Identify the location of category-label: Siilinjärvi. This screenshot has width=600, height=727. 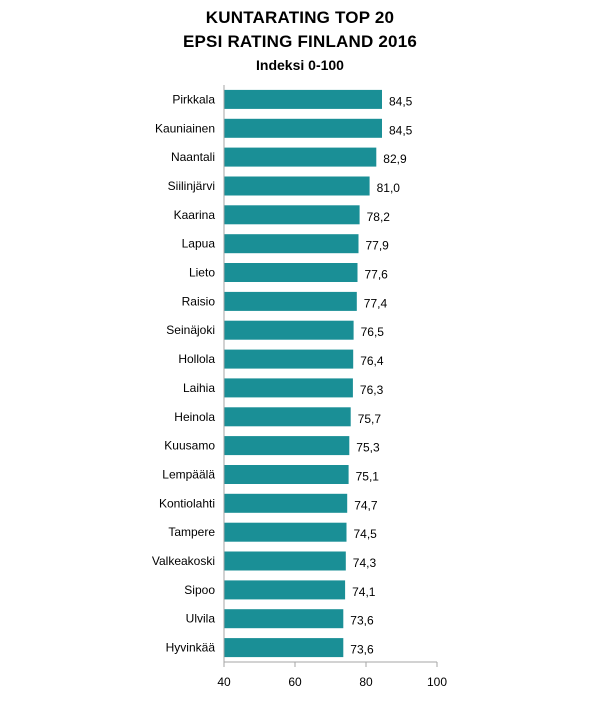
(191, 186).